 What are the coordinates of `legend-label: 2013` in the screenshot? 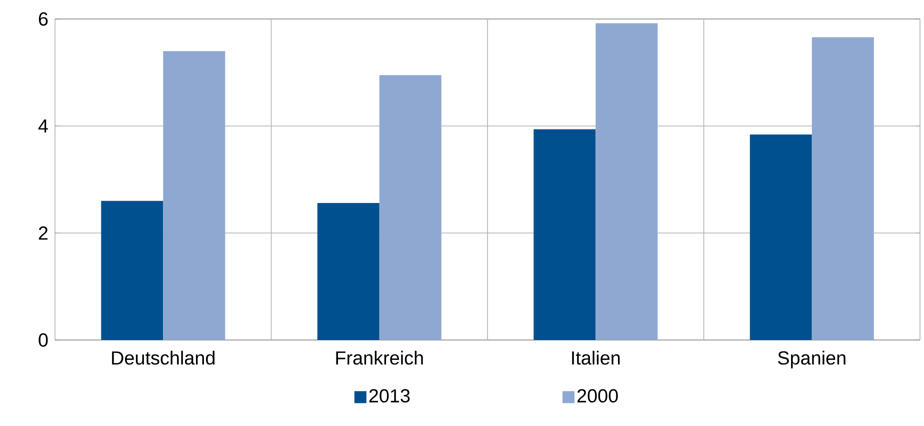 It's located at (389, 396).